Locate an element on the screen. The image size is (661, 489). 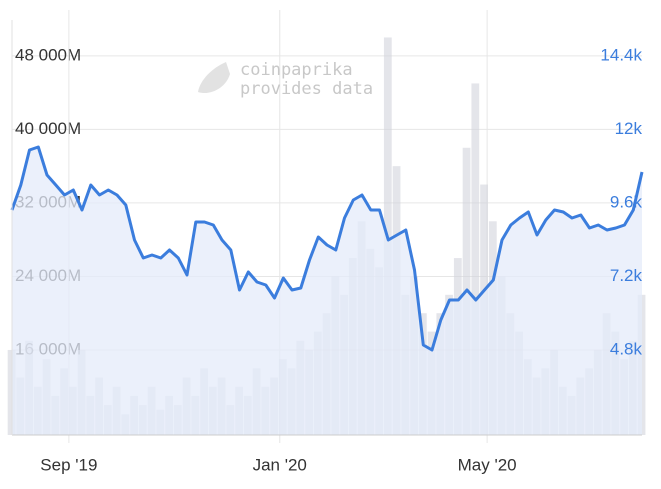
y-tick-label: 48 000M is located at coordinates (48, 54).